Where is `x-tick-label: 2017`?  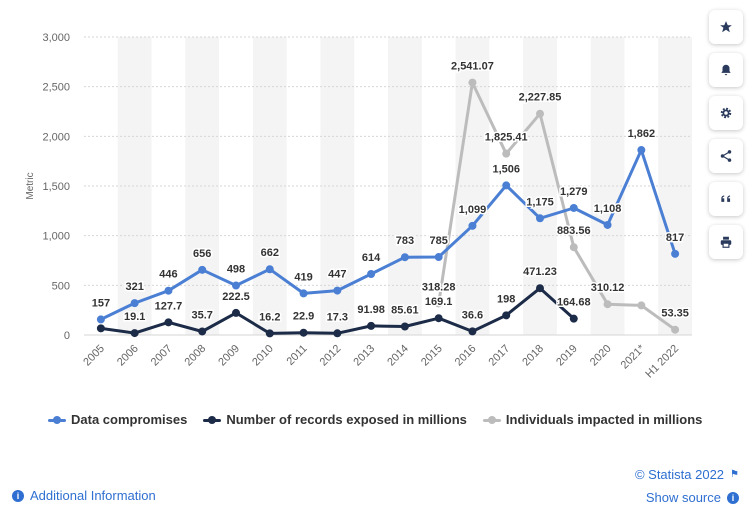
x-tick-label: 2017 is located at coordinates (500, 356).